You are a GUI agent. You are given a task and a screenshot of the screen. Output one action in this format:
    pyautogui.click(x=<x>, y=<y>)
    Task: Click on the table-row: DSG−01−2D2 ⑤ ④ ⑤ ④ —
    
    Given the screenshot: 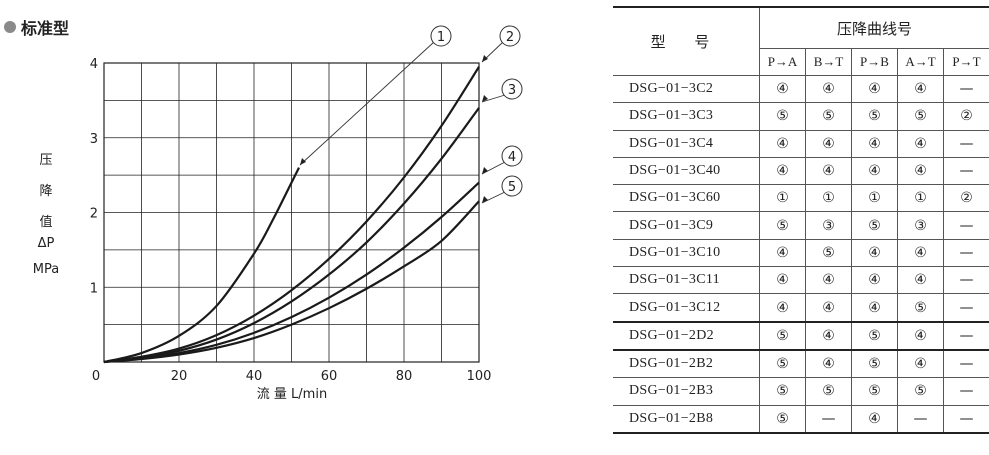 What is the action you would take?
    pyautogui.click(x=801, y=335)
    